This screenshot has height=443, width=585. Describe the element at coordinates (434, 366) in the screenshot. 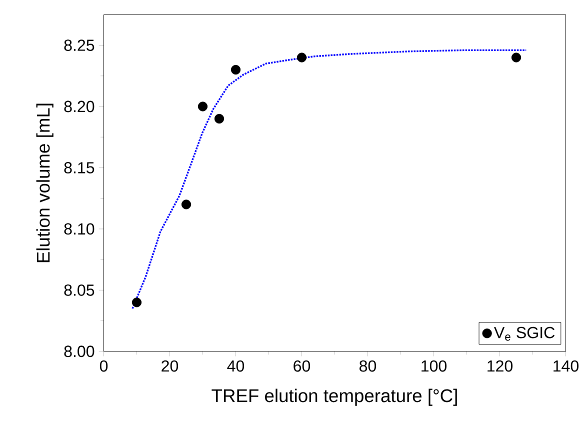

I see `x-tick-label: 100` at that location.